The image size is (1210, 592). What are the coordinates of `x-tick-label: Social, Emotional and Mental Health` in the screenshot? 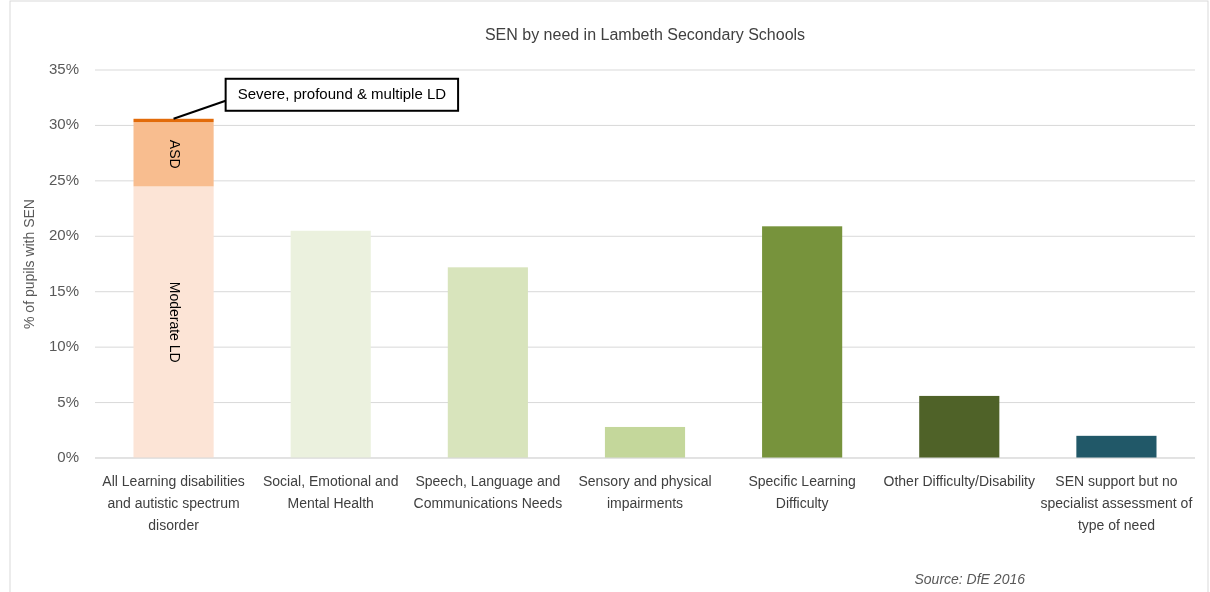 It's located at (331, 492).